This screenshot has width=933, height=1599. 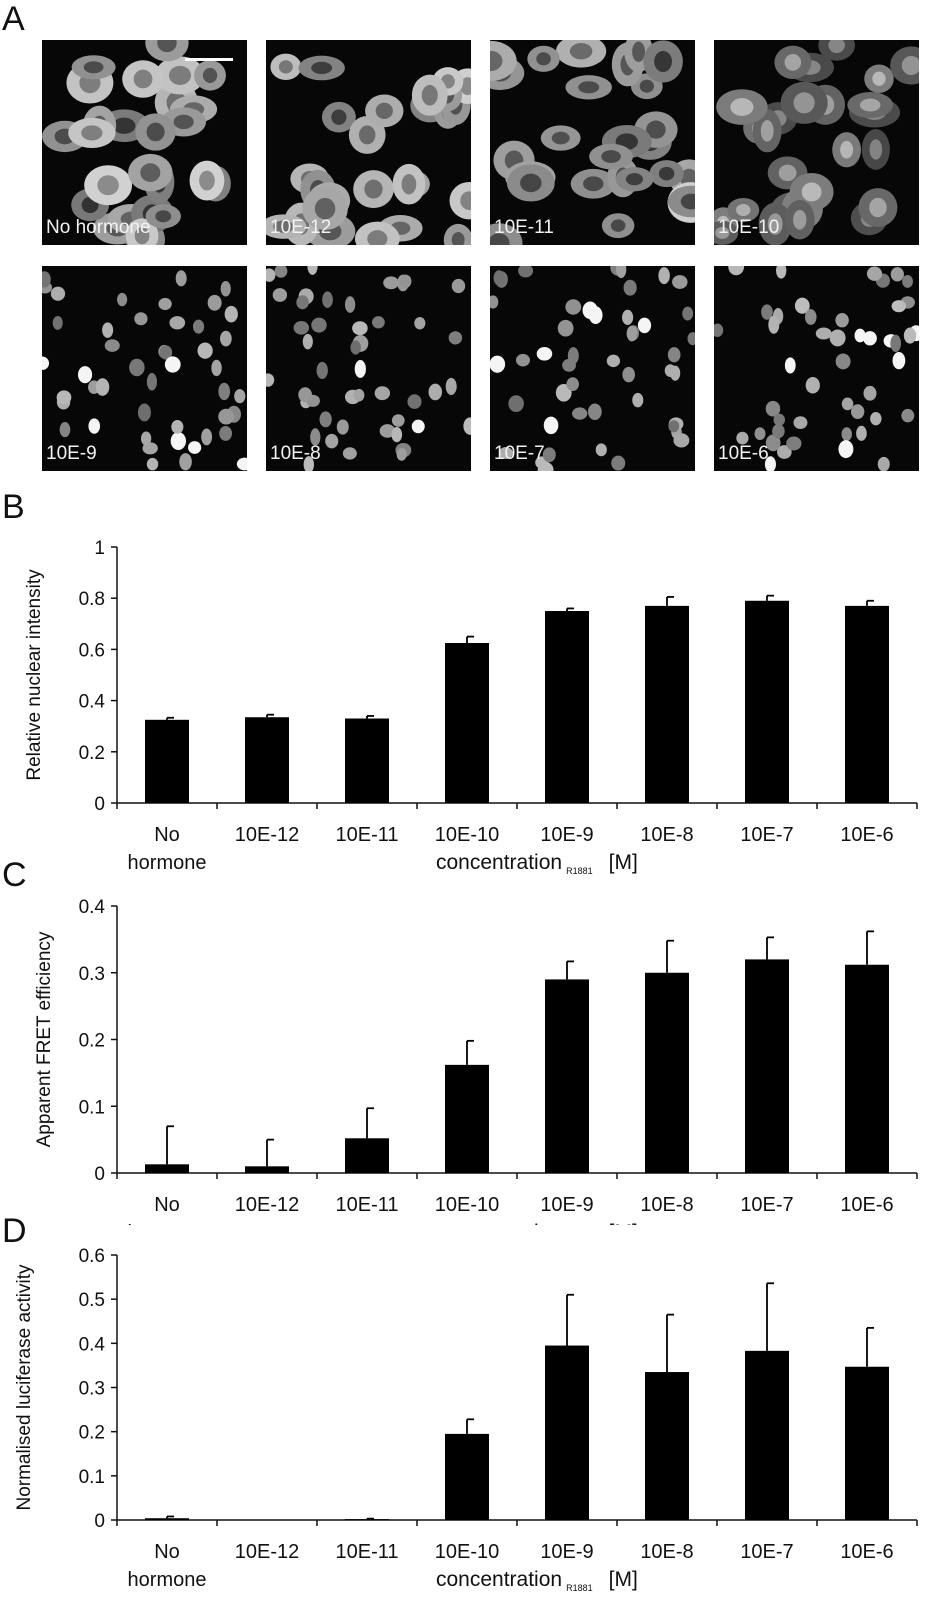 What do you see at coordinates (167, 1223) in the screenshot?
I see `x-tick-label: hormone` at bounding box center [167, 1223].